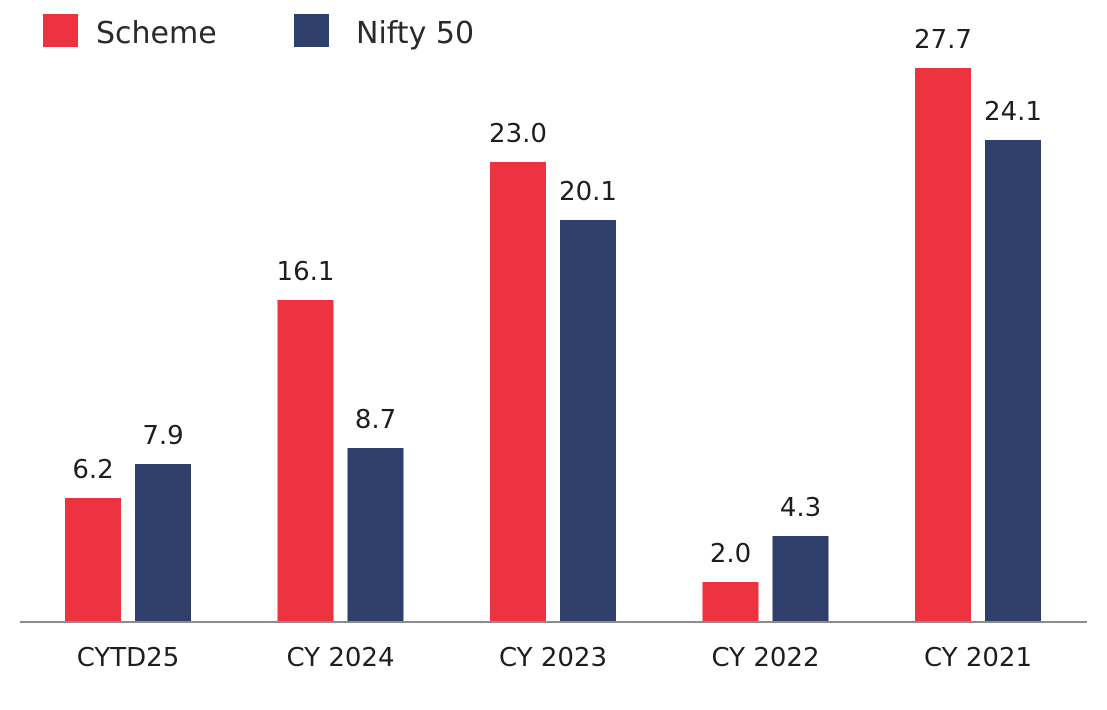 The image size is (1107, 710). I want to click on bar-scheme-cy-2021, so click(943, 345).